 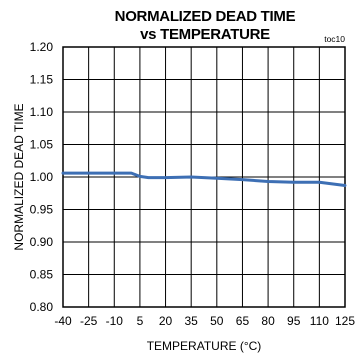 What do you see at coordinates (204, 321) in the screenshot?
I see `x-tick-labels: -40 -25 -10 5 20 35 50 65 80 95 110 125` at bounding box center [204, 321].